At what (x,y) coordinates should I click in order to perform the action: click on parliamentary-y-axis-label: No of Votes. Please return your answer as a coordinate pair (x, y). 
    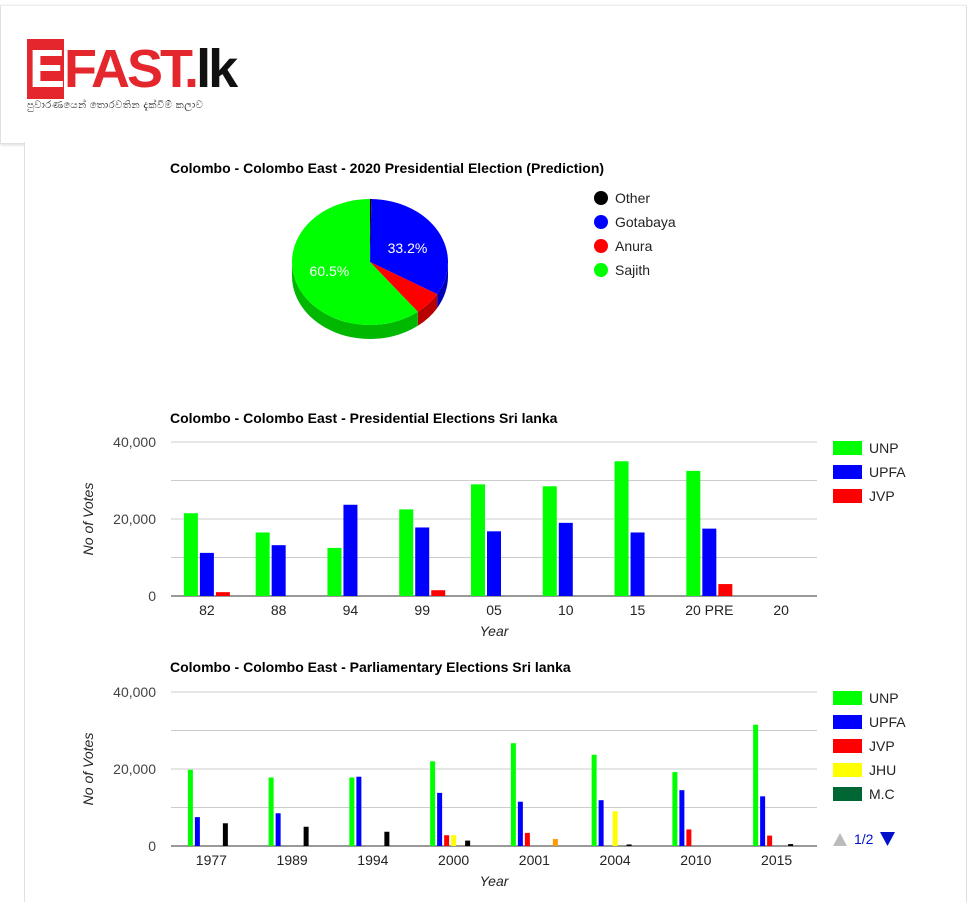
    Looking at the image, I should click on (88, 769).